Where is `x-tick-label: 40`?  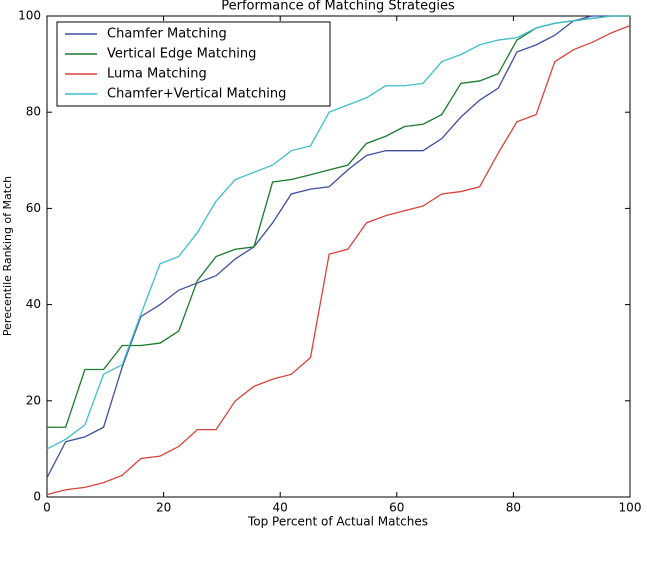
x-tick-label: 40 is located at coordinates (280, 508).